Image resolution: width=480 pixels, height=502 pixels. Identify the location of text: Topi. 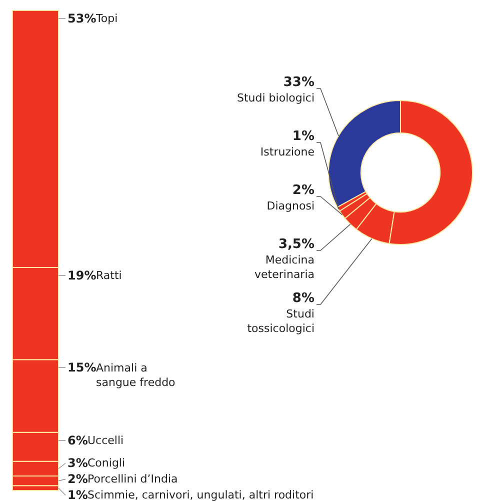
(106, 18).